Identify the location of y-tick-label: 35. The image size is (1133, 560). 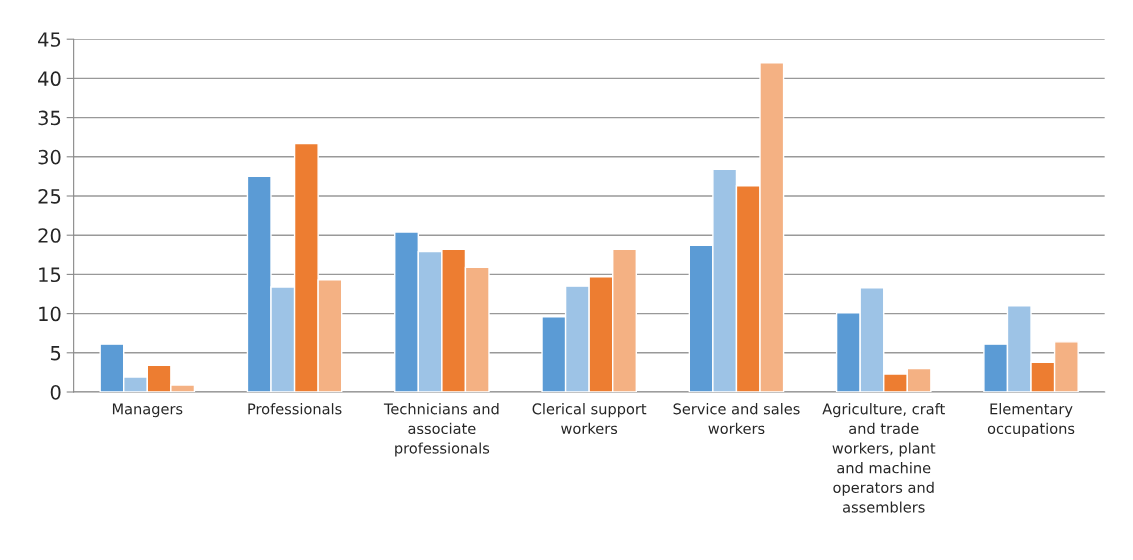
(49, 118).